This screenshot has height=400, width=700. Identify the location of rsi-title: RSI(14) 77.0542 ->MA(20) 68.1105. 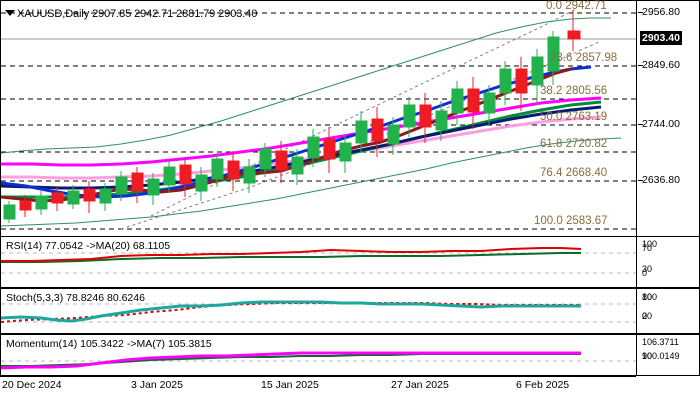
(88, 246).